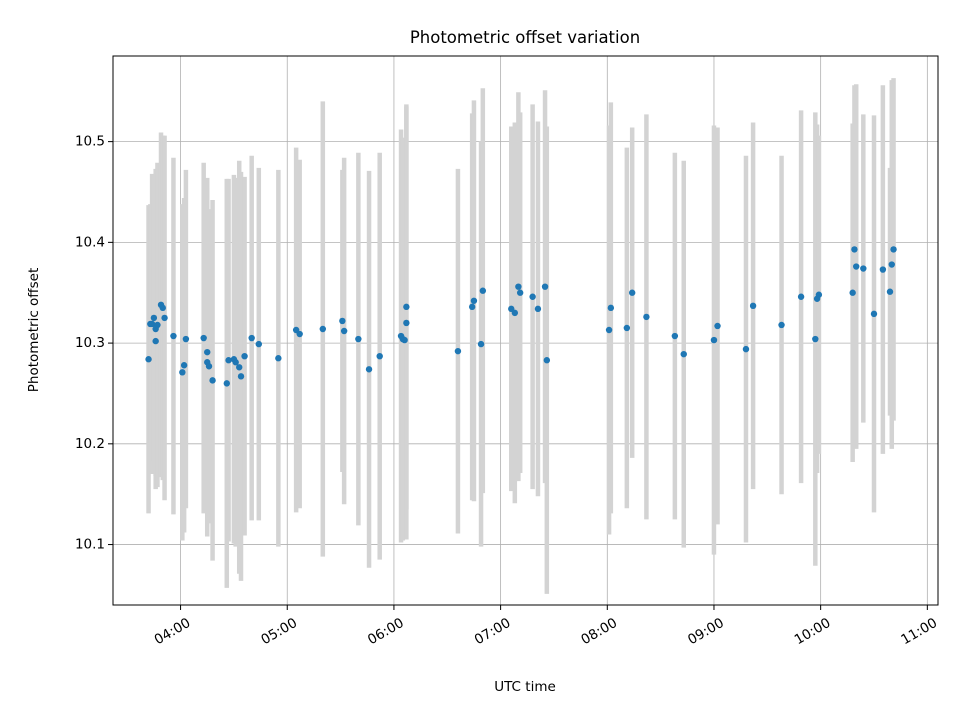 The height and width of the screenshot is (720, 960). What do you see at coordinates (706, 631) in the screenshot?
I see `x-tick-label: 09:00` at bounding box center [706, 631].